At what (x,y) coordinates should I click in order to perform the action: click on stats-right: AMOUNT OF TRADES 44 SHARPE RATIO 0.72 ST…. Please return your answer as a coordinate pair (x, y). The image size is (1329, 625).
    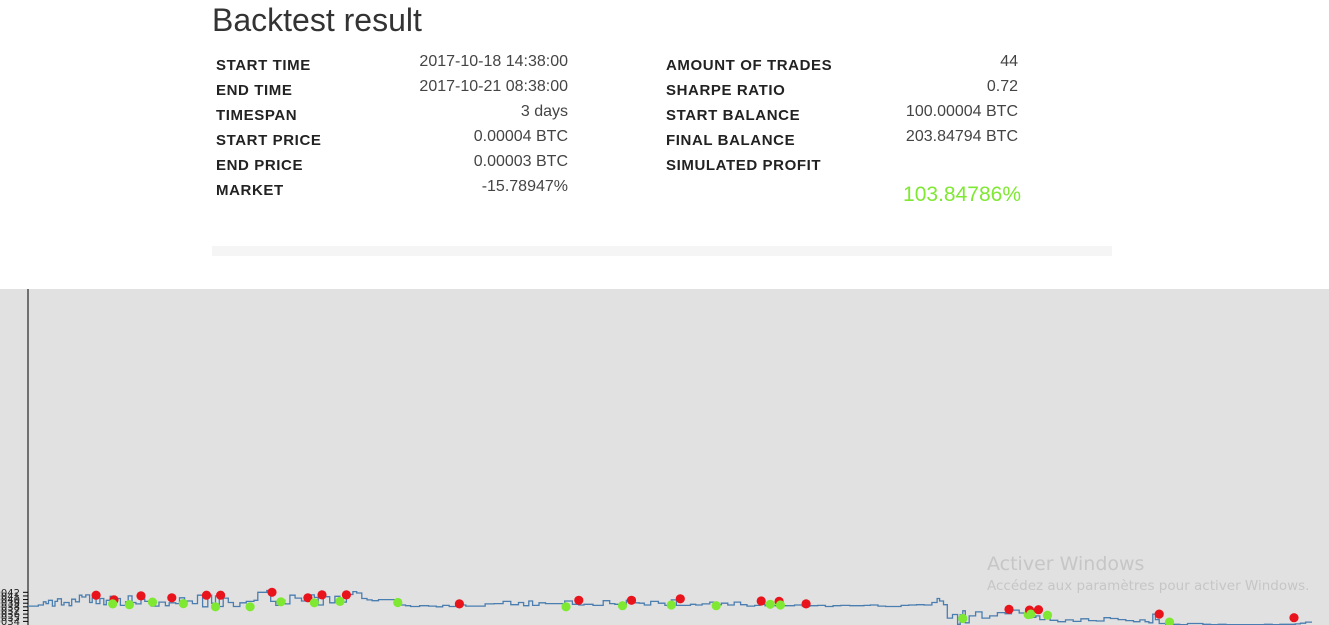
    Looking at the image, I should click on (842, 115).